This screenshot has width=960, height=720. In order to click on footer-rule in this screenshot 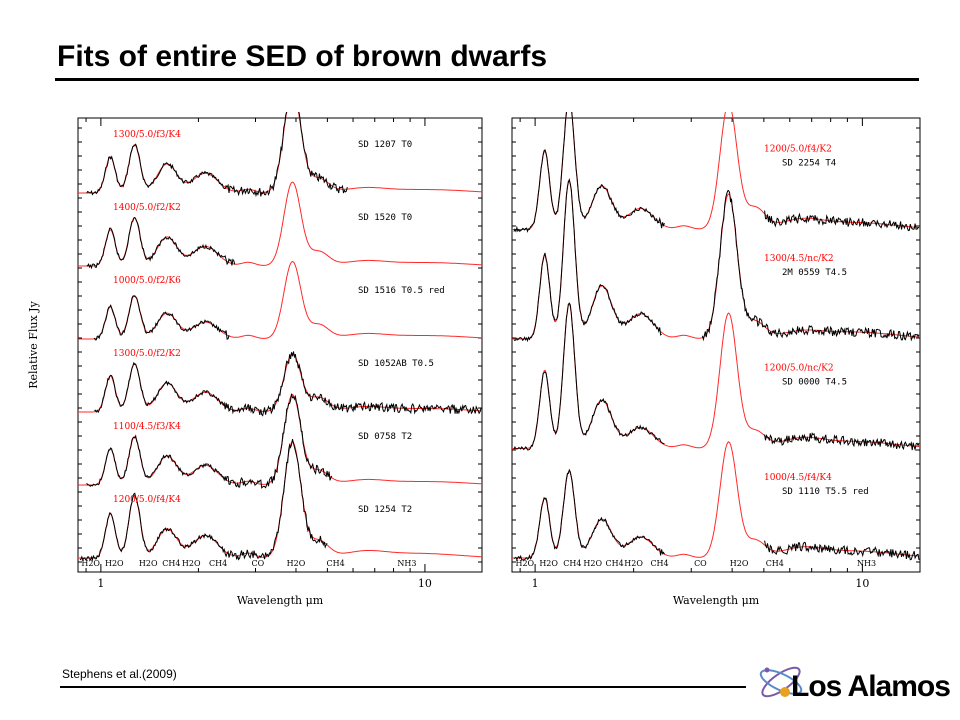, I will do `click(403, 687)`.